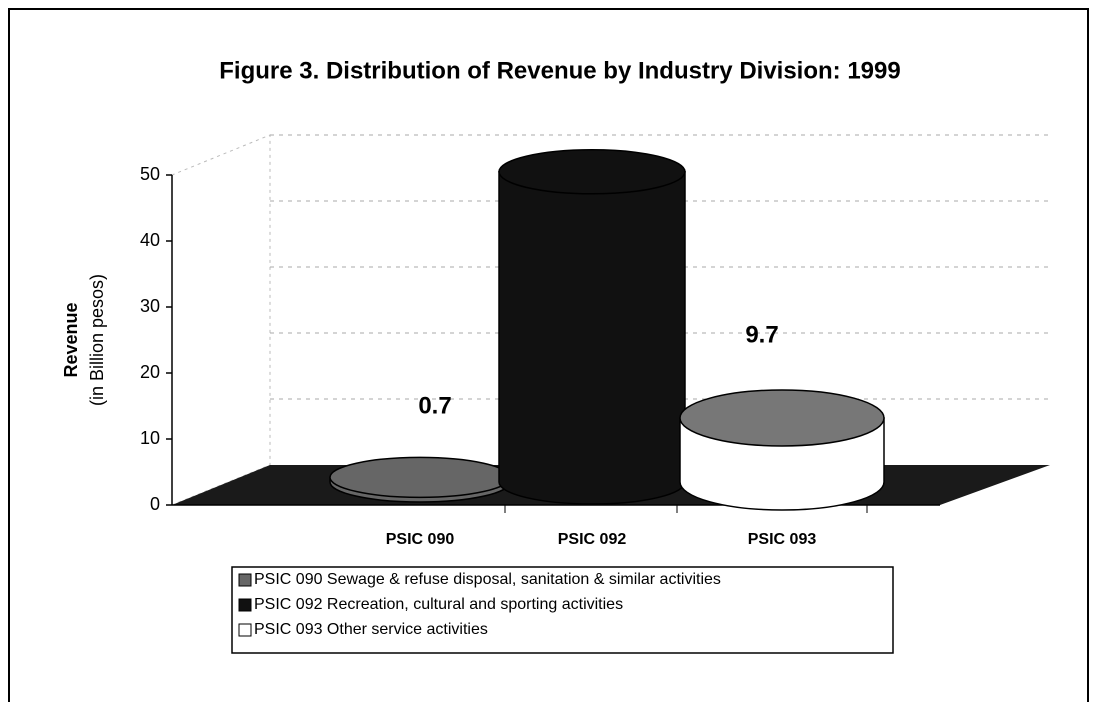 The width and height of the screenshot is (1098, 702). What do you see at coordinates (155, 504) in the screenshot?
I see `y-tick-label: 0` at bounding box center [155, 504].